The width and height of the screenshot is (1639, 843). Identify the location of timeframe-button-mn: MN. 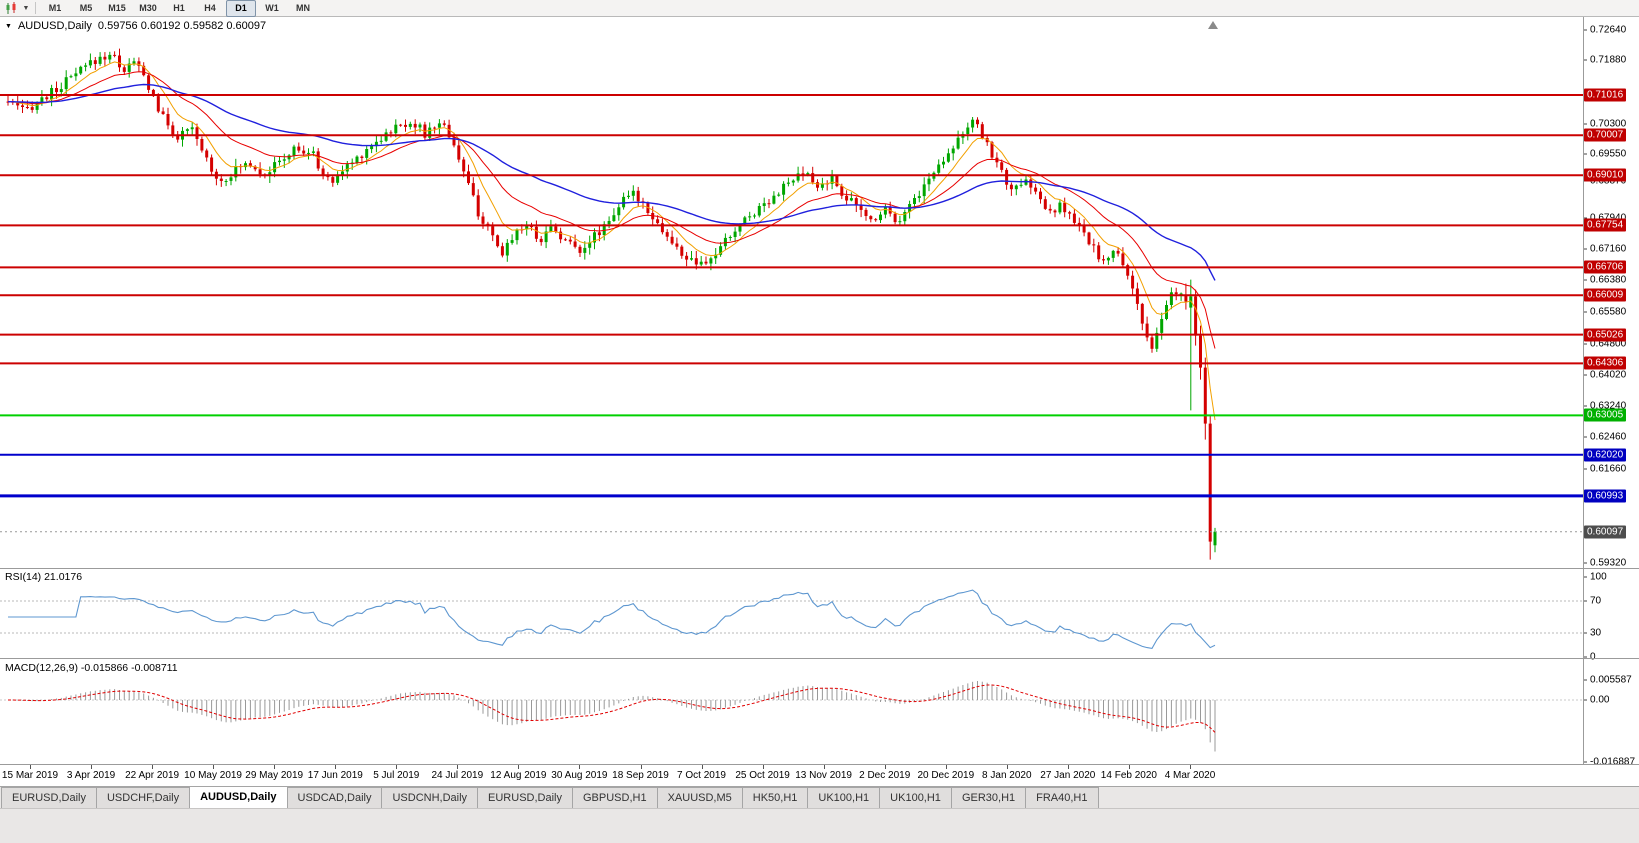
(303, 7).